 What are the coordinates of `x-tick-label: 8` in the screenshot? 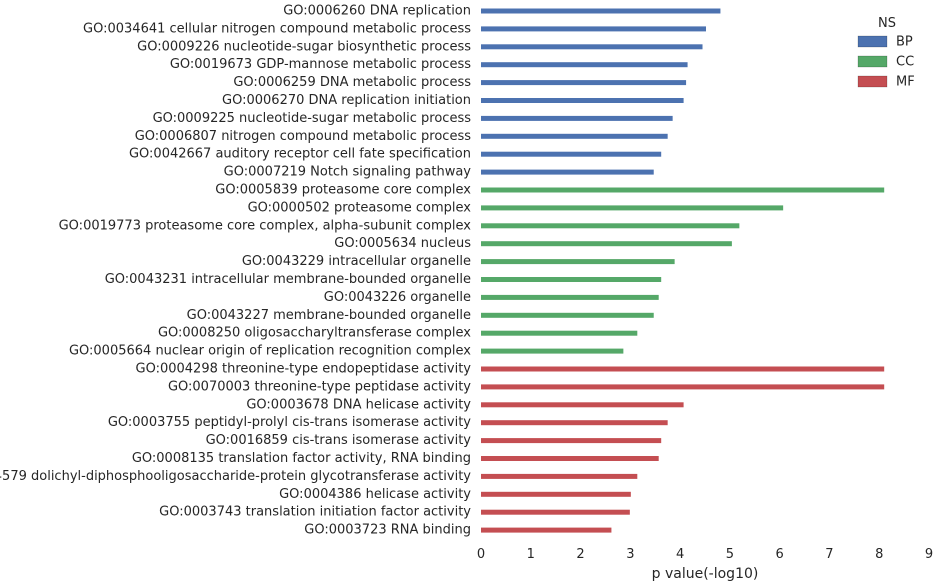 It's located at (879, 554).